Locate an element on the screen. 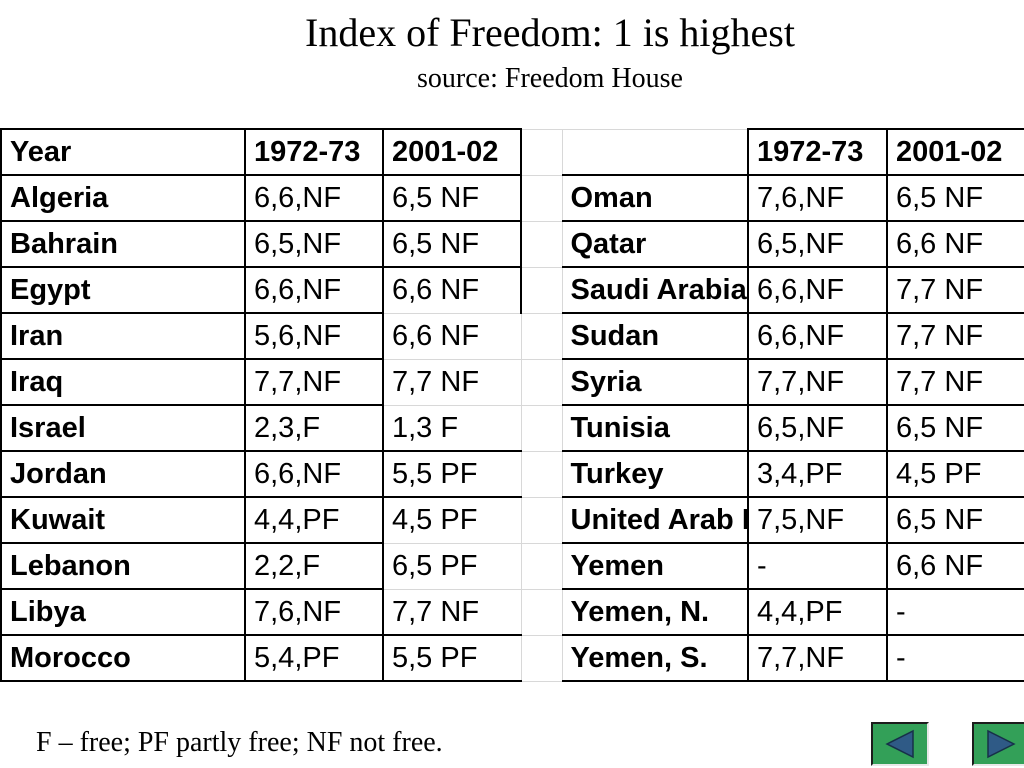 The width and height of the screenshot is (1024, 768). right-value-1972-cell: 3,4,PF is located at coordinates (817, 474).